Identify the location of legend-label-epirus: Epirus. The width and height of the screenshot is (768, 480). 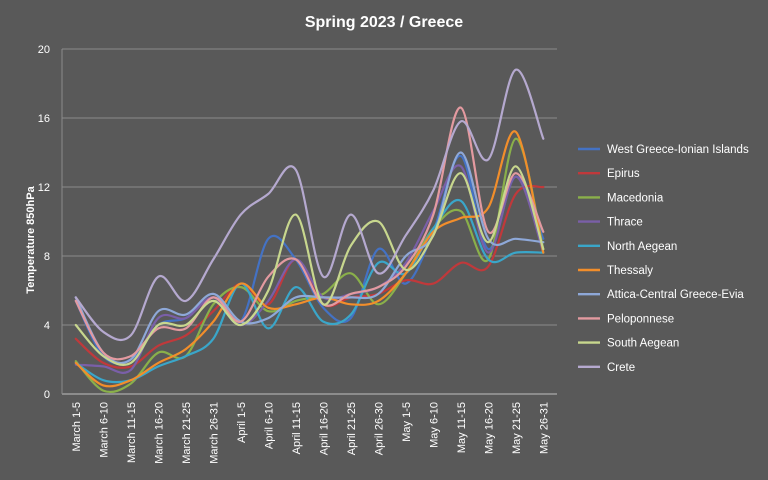
(623, 174).